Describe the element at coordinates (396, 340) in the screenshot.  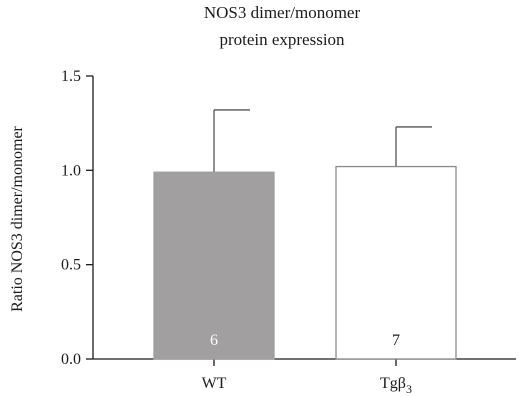
I see `bar-n-label: 7` at that location.